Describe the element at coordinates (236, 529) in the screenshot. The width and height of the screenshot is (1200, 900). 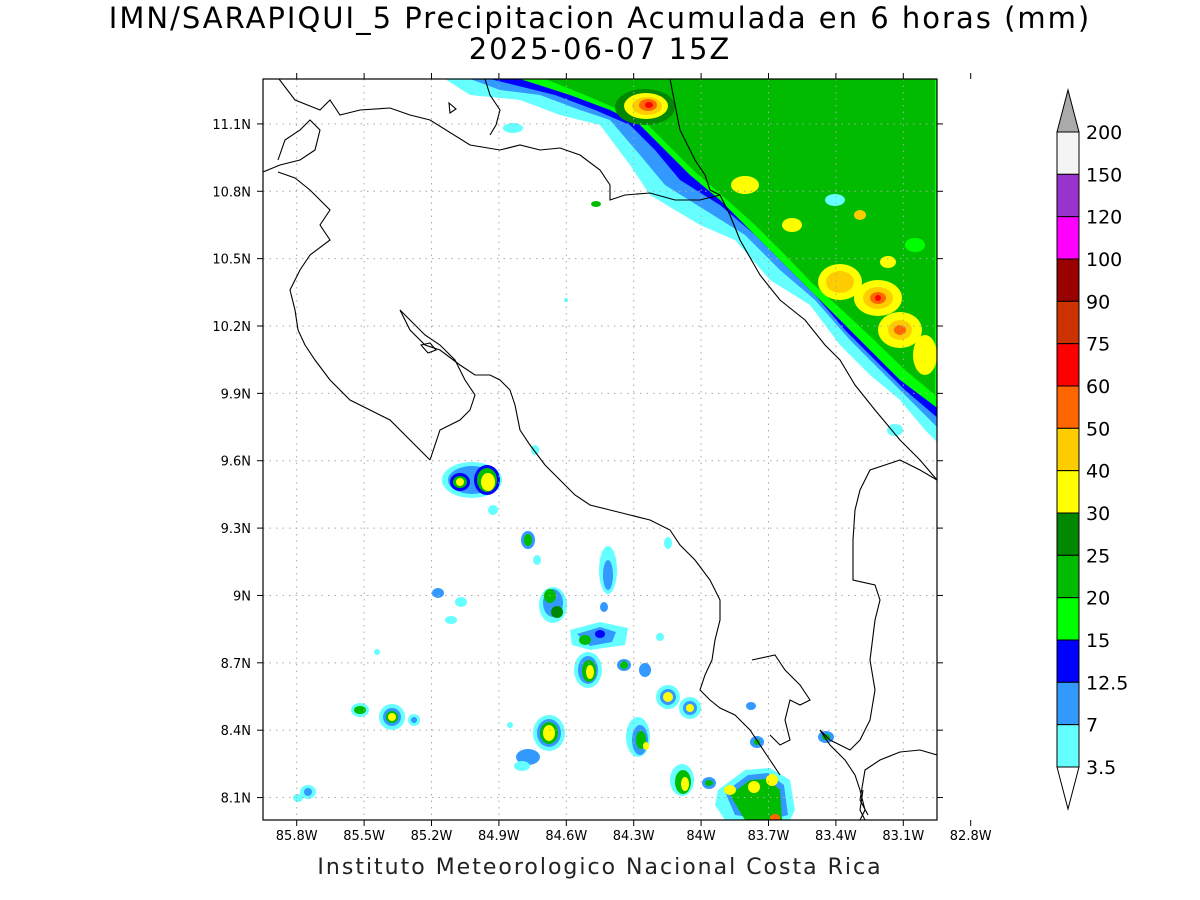
I see `lat-tick-label: 9.3N` at that location.